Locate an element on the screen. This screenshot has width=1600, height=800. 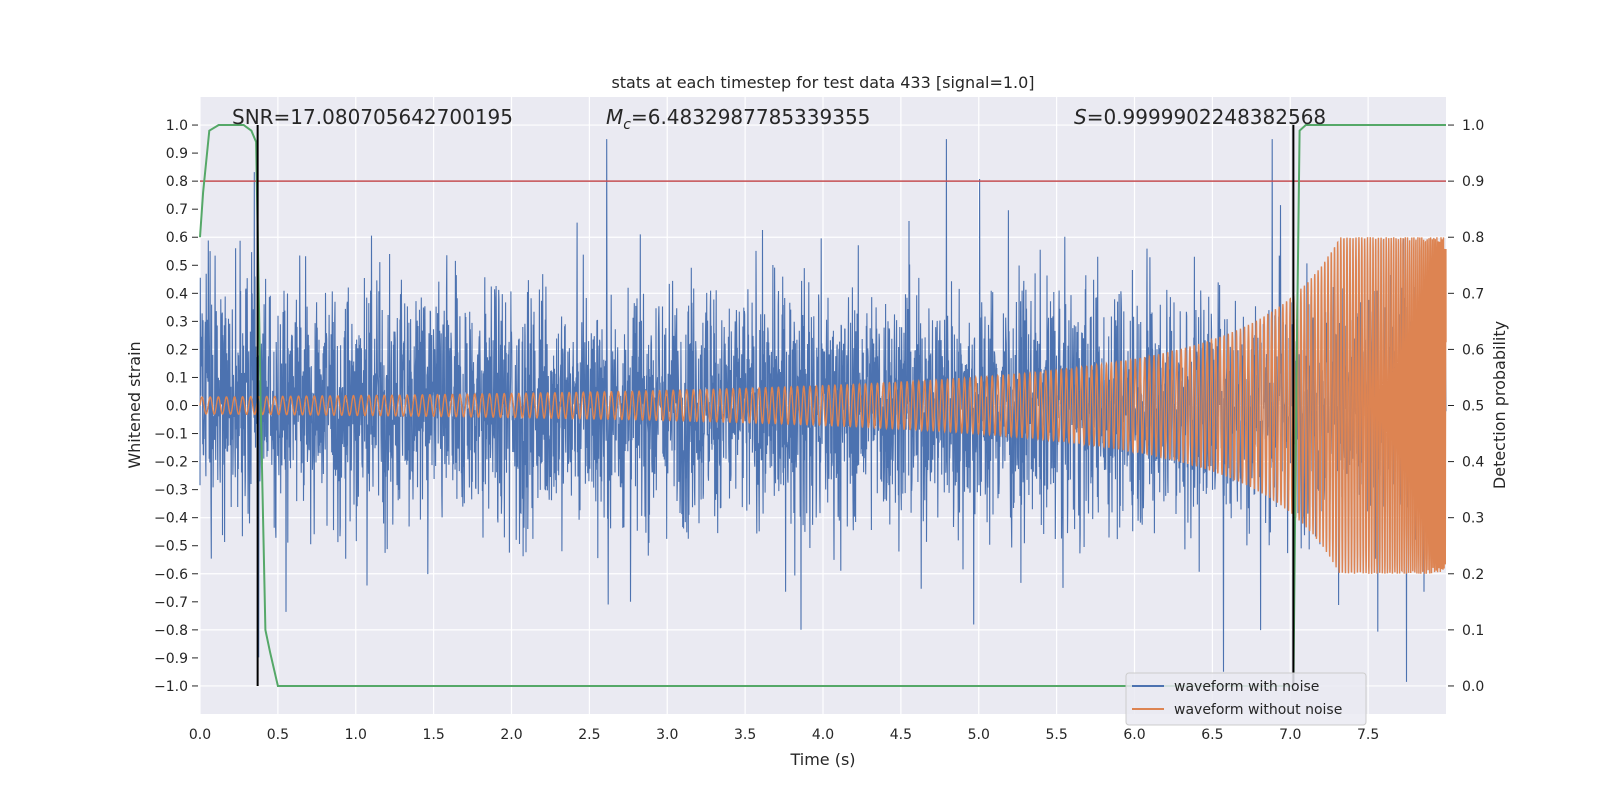
x-tick-label-6: 3.0 is located at coordinates (667, 735).